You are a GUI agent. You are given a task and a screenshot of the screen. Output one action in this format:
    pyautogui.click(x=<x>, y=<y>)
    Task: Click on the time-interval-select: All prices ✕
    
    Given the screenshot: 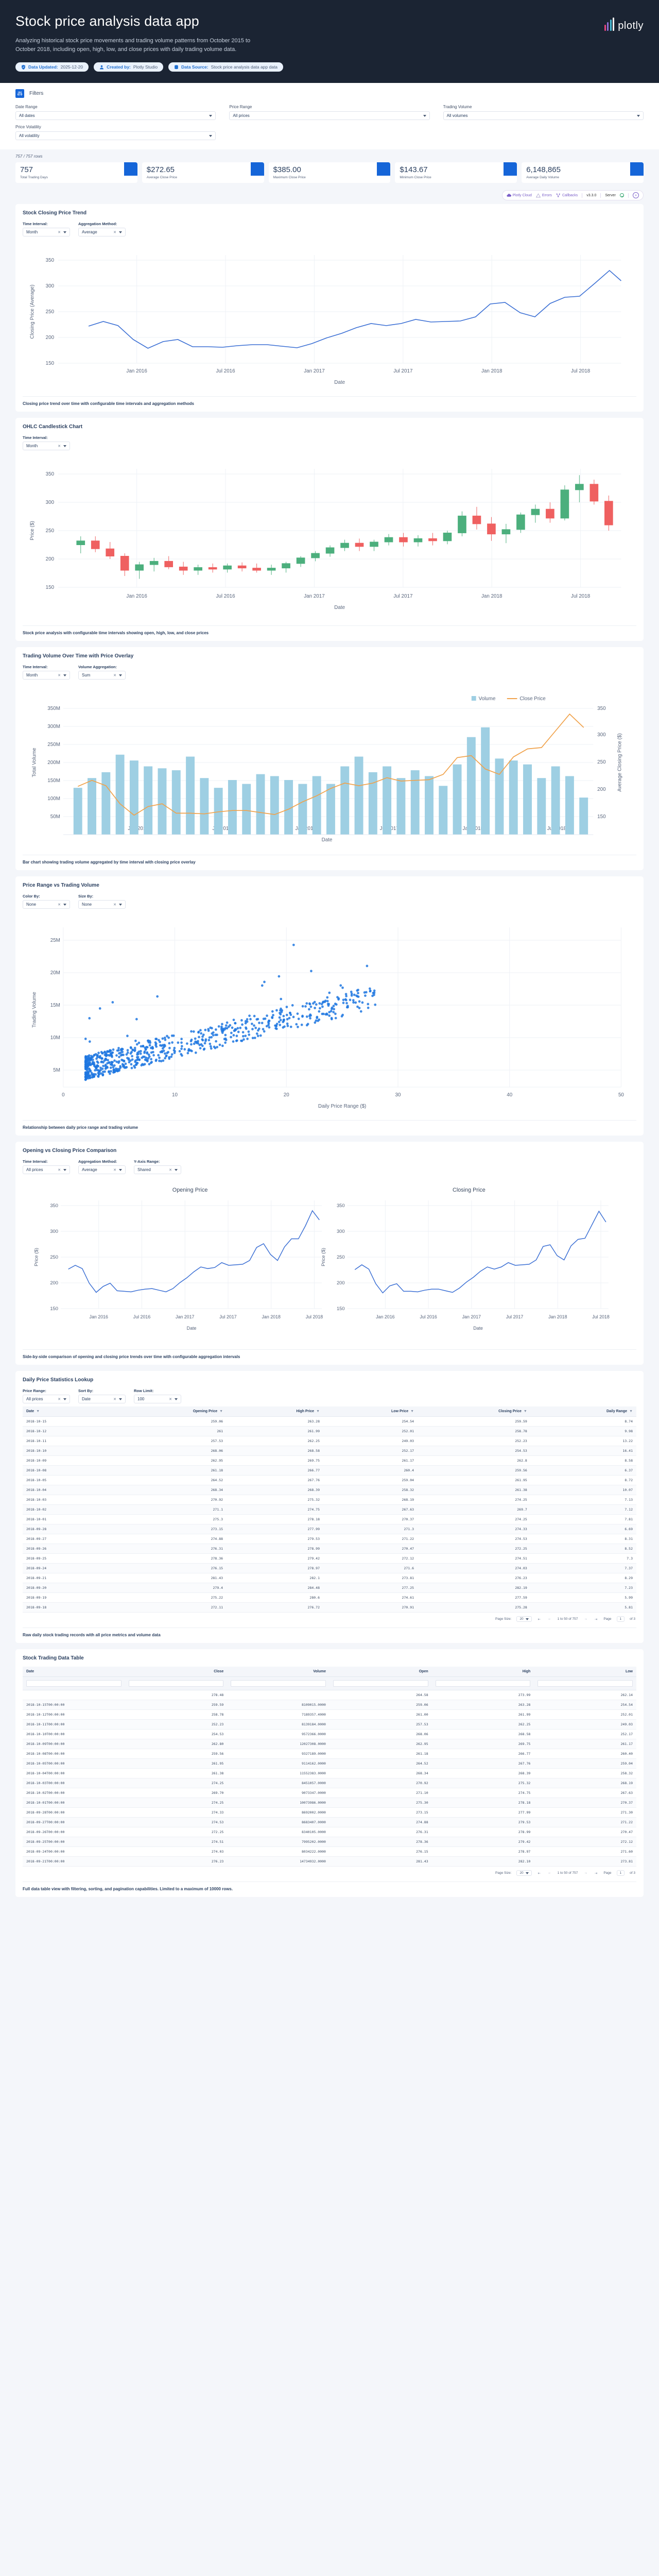 What is the action you would take?
    pyautogui.click(x=47, y=1170)
    